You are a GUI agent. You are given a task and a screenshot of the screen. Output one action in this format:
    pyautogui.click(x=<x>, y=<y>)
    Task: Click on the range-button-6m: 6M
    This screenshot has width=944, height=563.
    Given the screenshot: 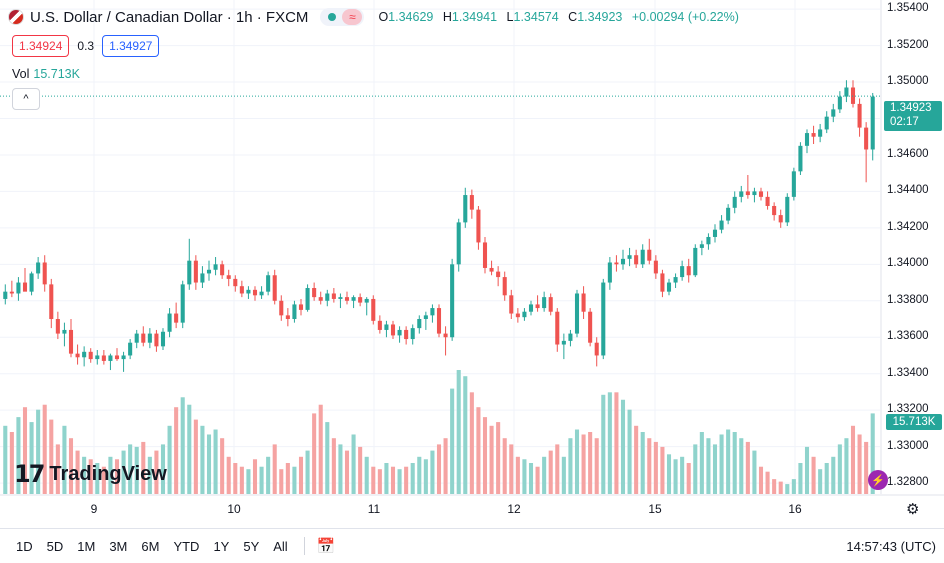 What is the action you would take?
    pyautogui.click(x=150, y=546)
    